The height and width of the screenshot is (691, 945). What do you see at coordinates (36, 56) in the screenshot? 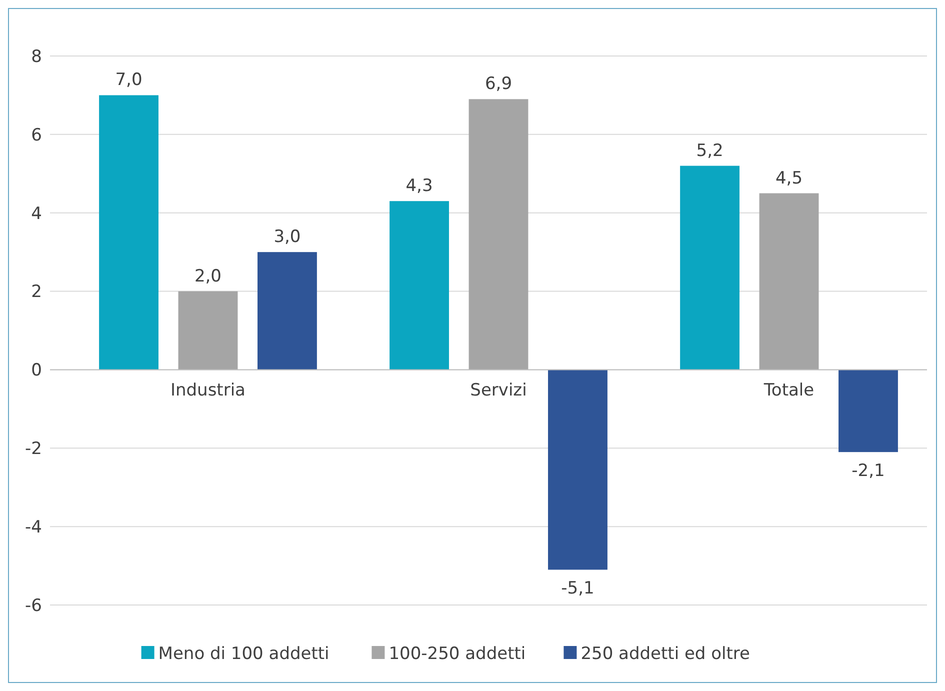
I see `y-tick-label: 8` at bounding box center [36, 56].